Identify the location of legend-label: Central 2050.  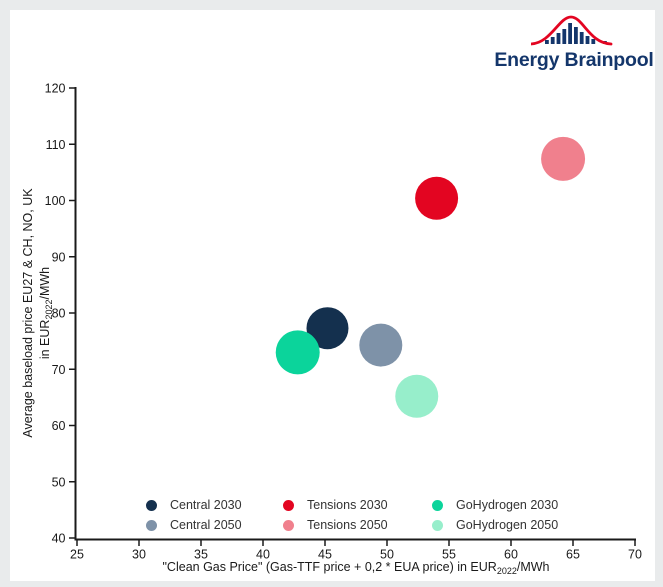
(206, 525).